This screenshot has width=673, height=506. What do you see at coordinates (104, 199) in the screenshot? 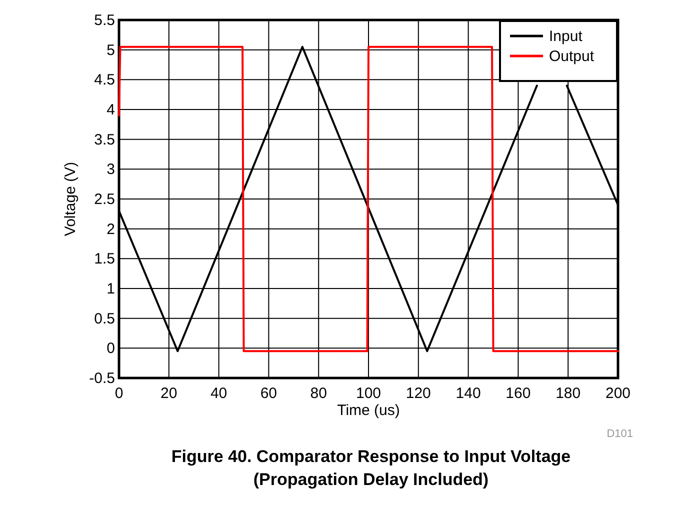
I see `y-tick-label: 2.5` at bounding box center [104, 199].